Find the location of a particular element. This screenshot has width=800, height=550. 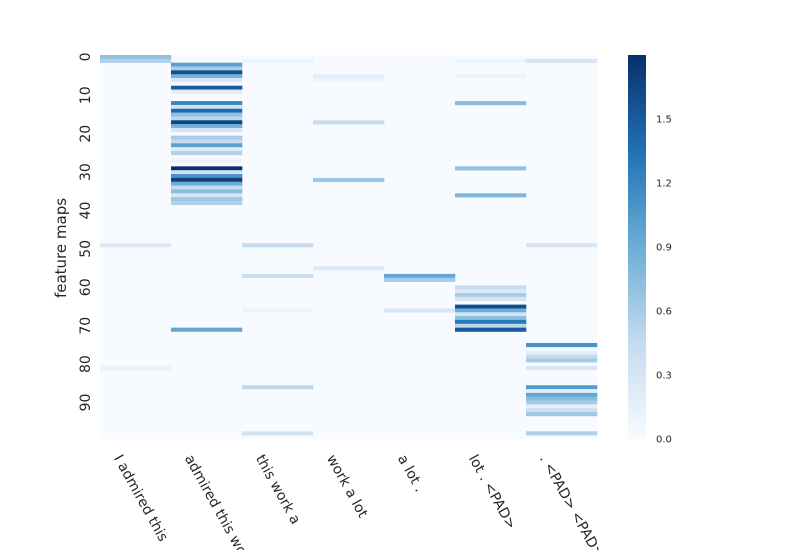

y-tick-label: 50 is located at coordinates (86, 249).